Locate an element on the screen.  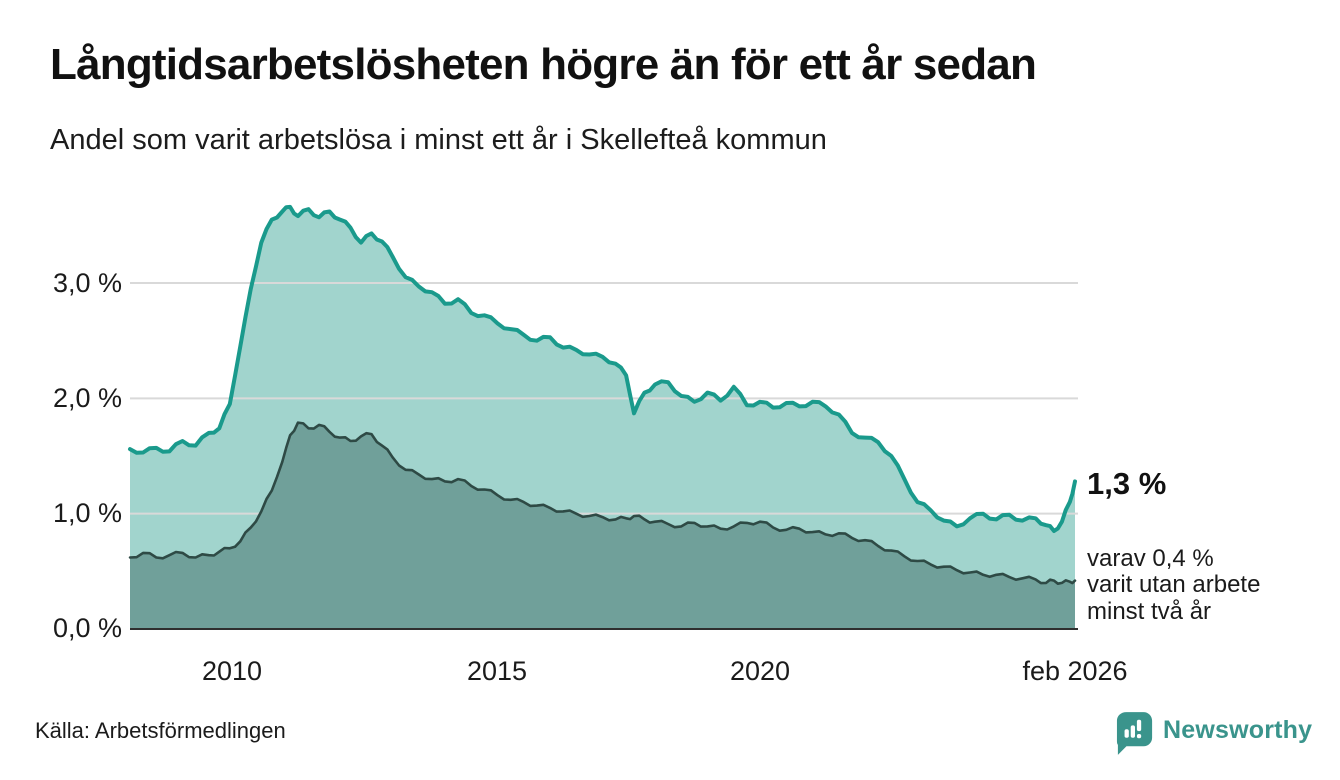
sub-annotation-line-2: varit utan arbete is located at coordinates (1174, 584).